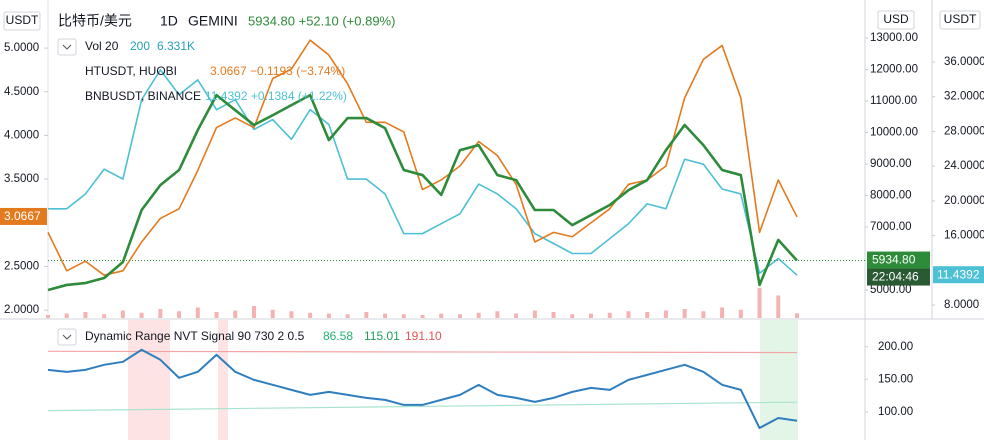 This screenshot has height=440, width=984. I want to click on y-tick-label: 2.0000, so click(21, 310).